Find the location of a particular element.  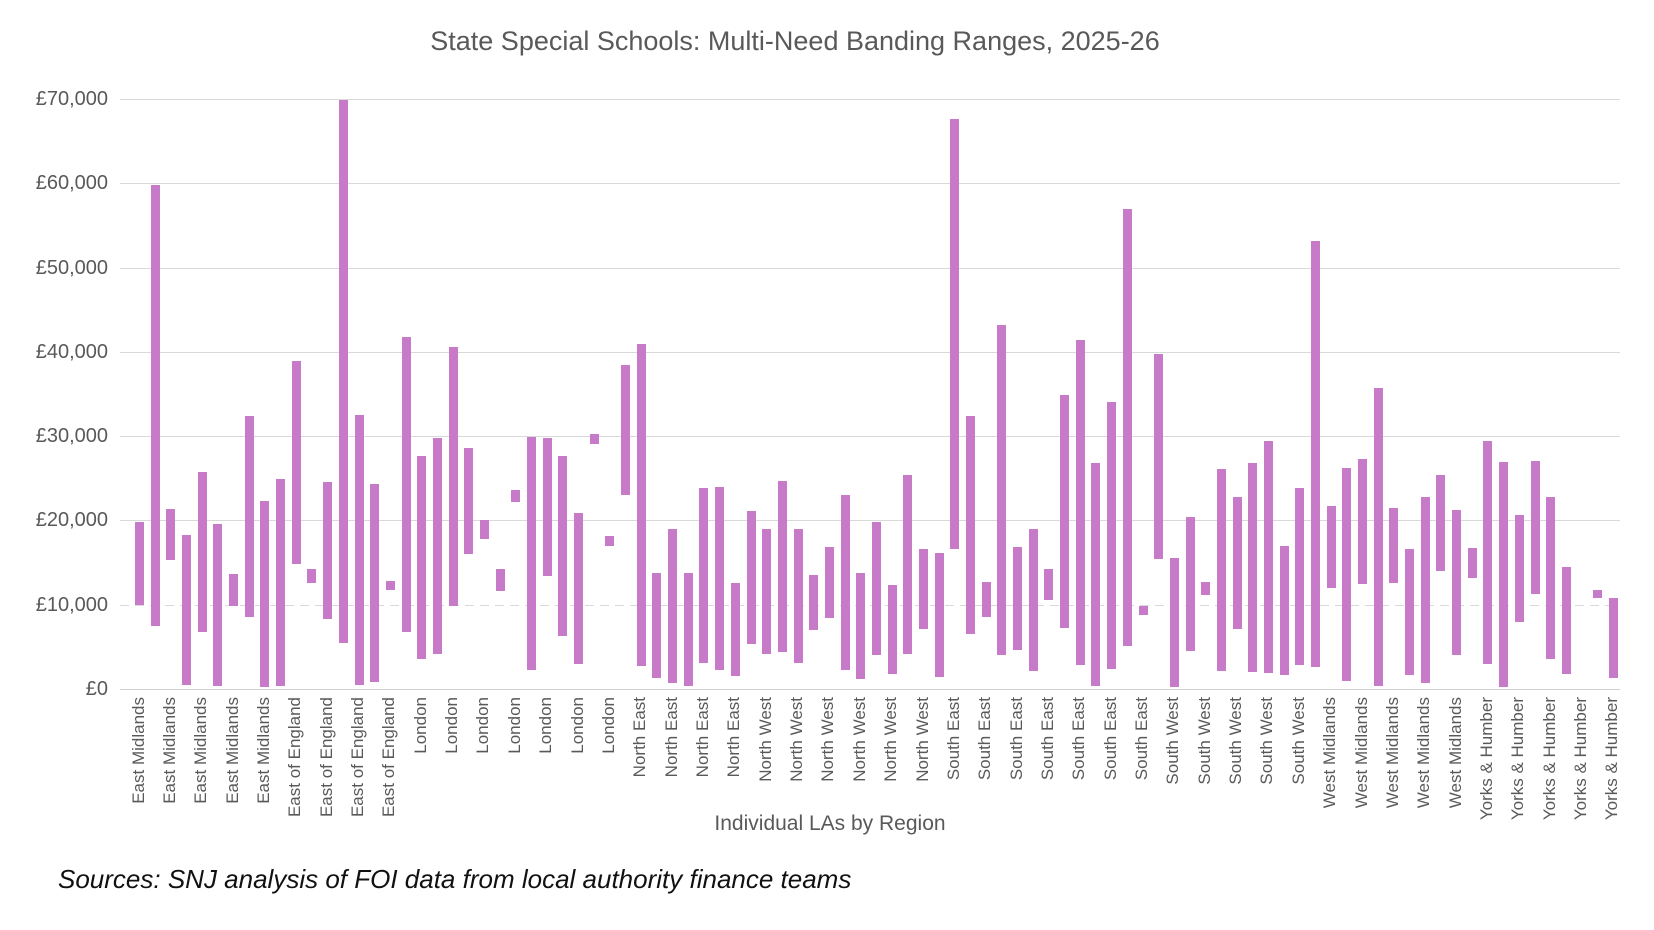

x-tick-label: North East is located at coordinates (640, 737).